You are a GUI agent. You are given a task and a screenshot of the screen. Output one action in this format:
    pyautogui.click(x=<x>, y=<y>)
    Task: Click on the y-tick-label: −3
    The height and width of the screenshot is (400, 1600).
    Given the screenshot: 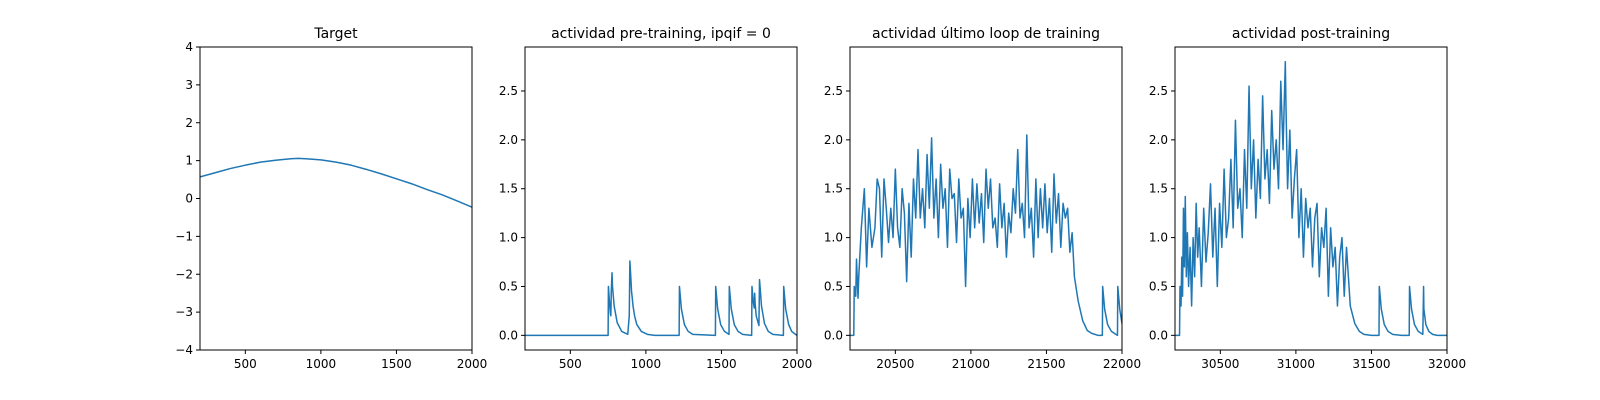 What is the action you would take?
    pyautogui.click(x=184, y=312)
    